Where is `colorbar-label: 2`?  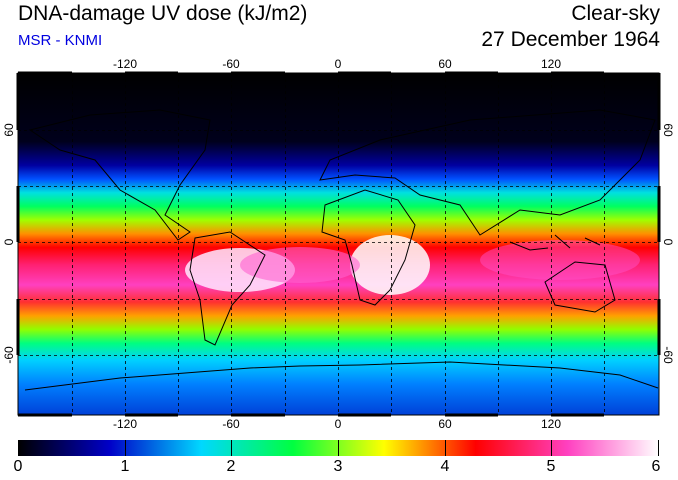
colorbar-label: 2 is located at coordinates (231, 466).